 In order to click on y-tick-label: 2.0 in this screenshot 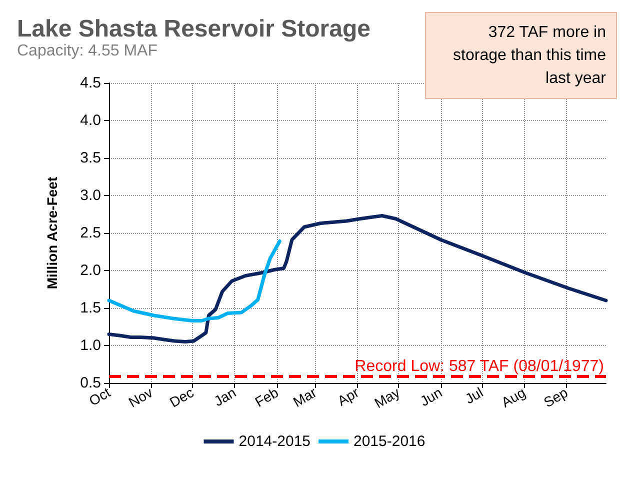, I will do `click(90, 270)`.